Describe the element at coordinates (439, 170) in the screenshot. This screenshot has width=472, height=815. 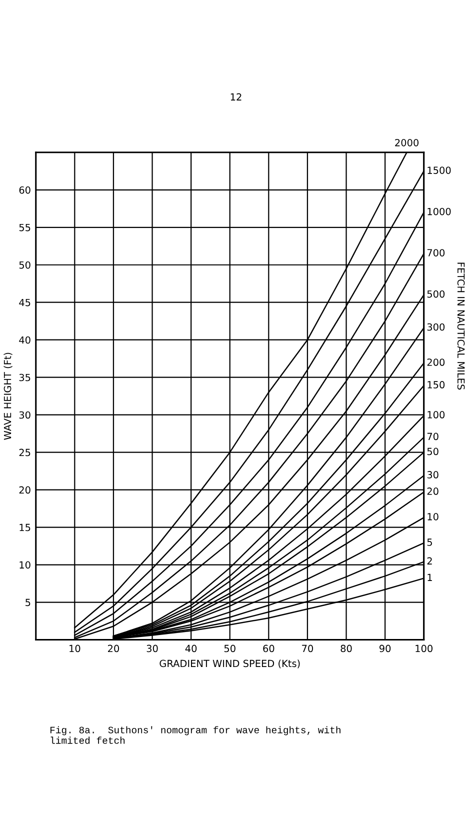
I see `series-label: 1500` at that location.